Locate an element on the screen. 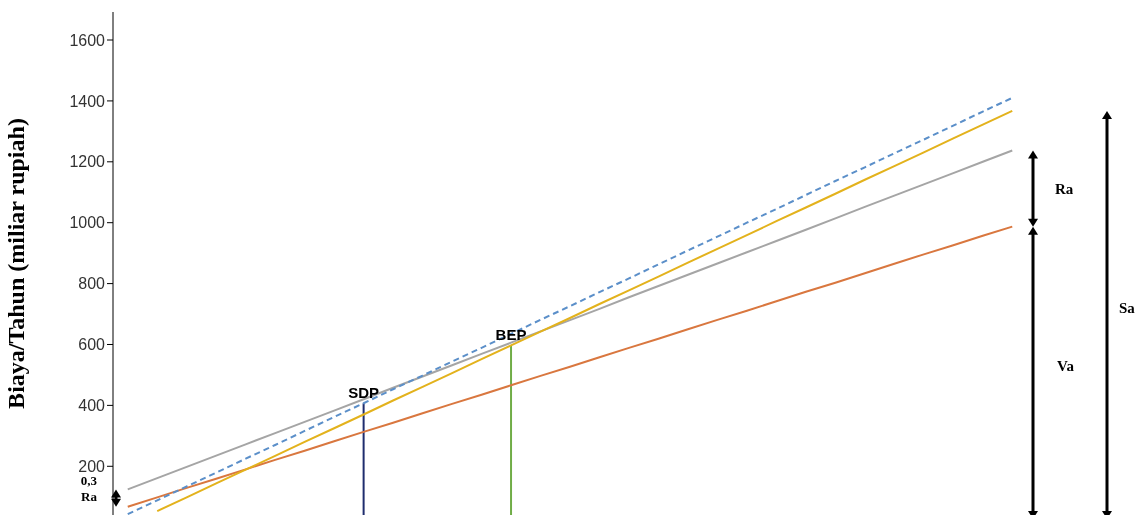  y-tick-label: 200 is located at coordinates (92, 466).